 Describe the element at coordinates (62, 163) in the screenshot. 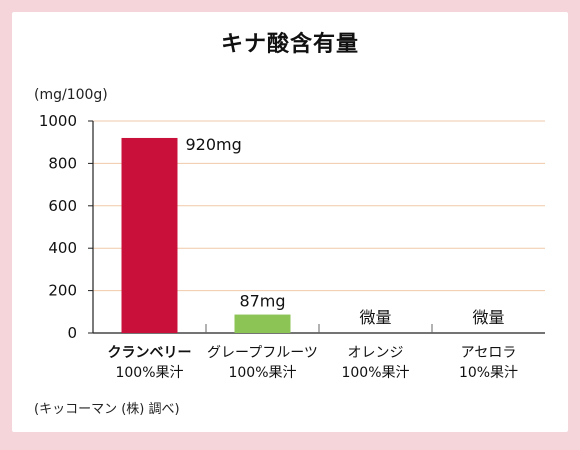

I see `y-tick-label: 800` at that location.